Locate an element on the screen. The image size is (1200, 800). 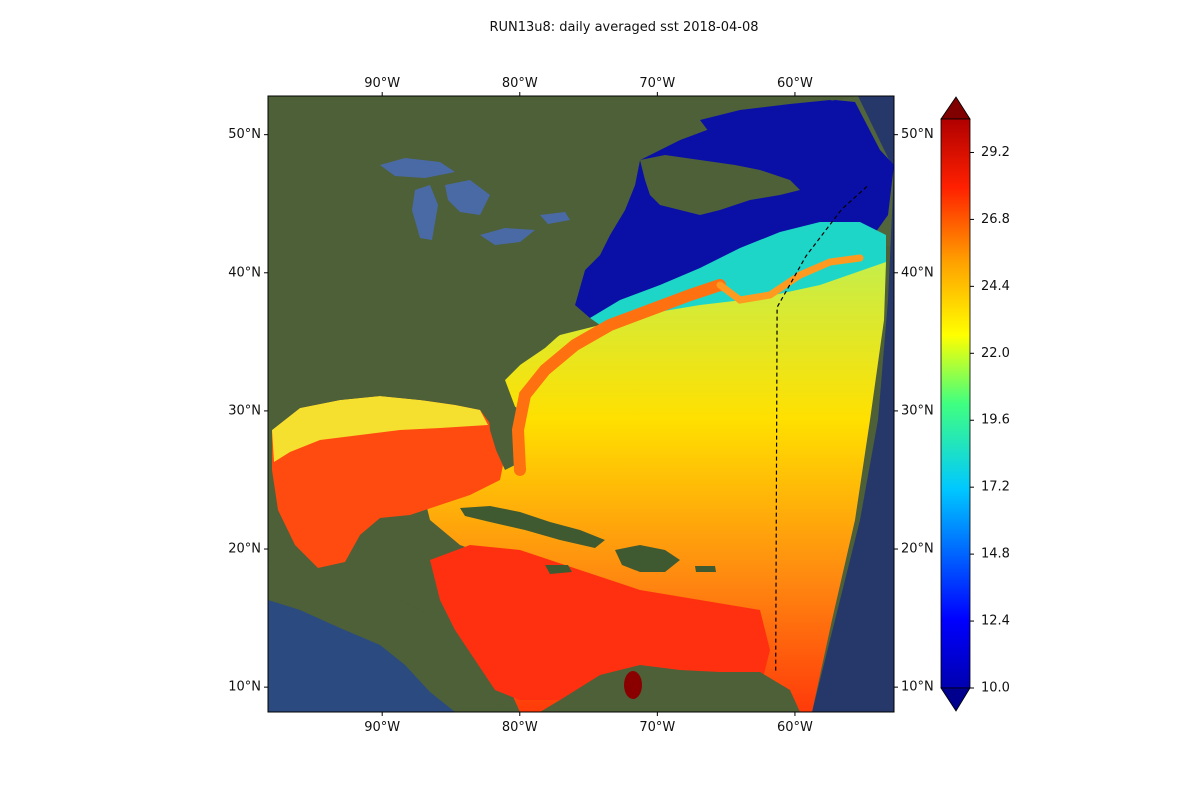
colorbar-tick-label: 14.8 is located at coordinates (995, 554).